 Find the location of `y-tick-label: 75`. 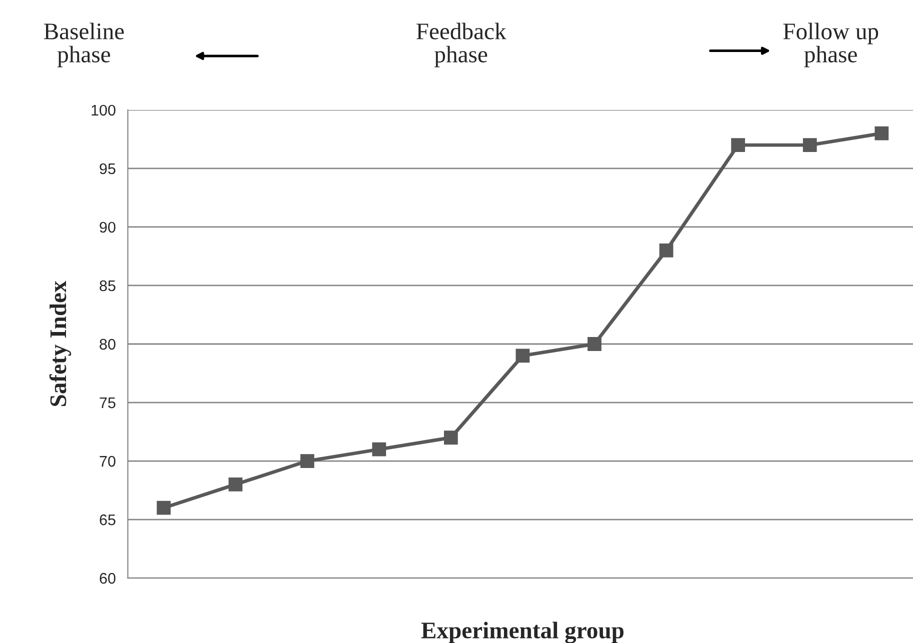

y-tick-label: 75 is located at coordinates (108, 403).